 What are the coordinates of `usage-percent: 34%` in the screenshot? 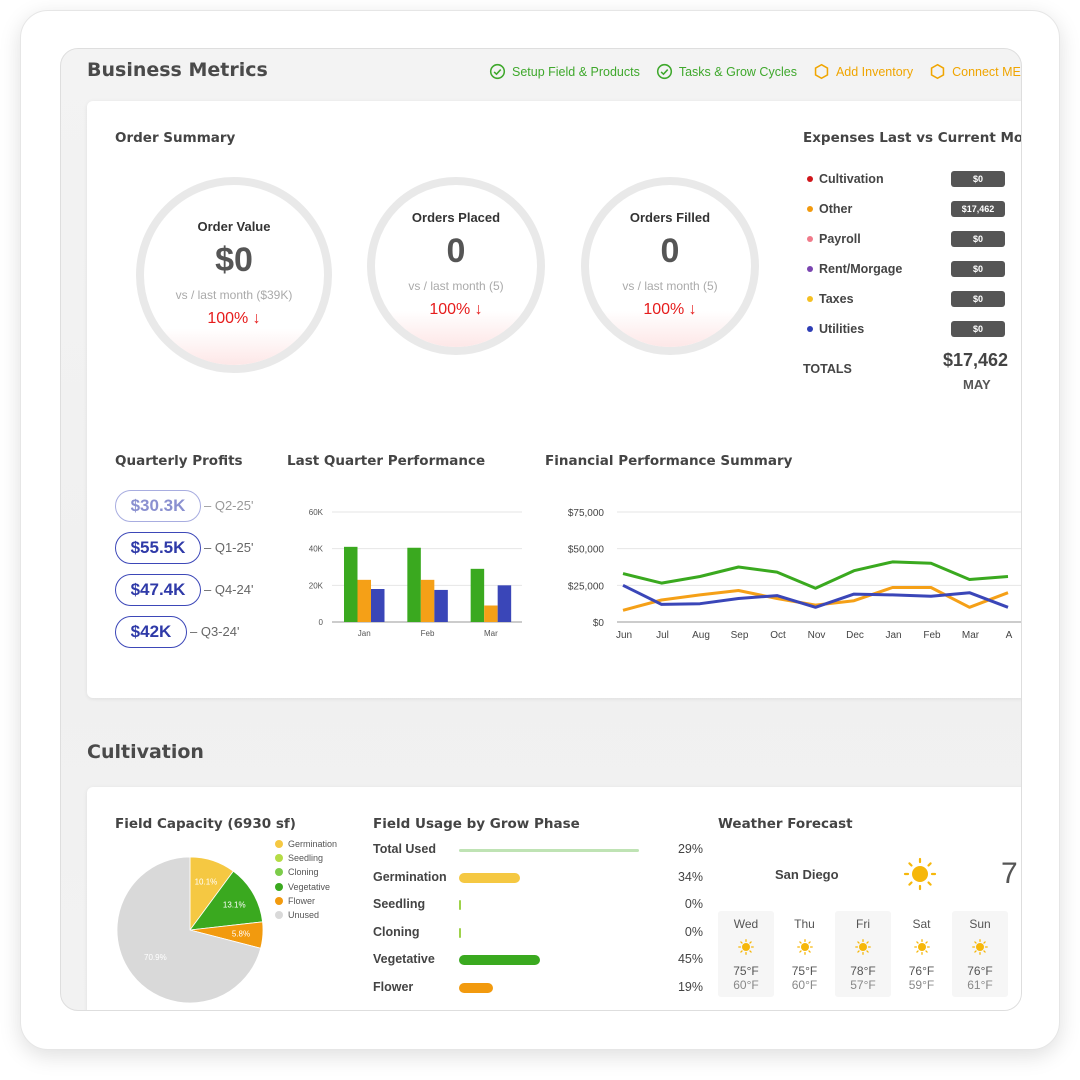 It's located at (690, 876).